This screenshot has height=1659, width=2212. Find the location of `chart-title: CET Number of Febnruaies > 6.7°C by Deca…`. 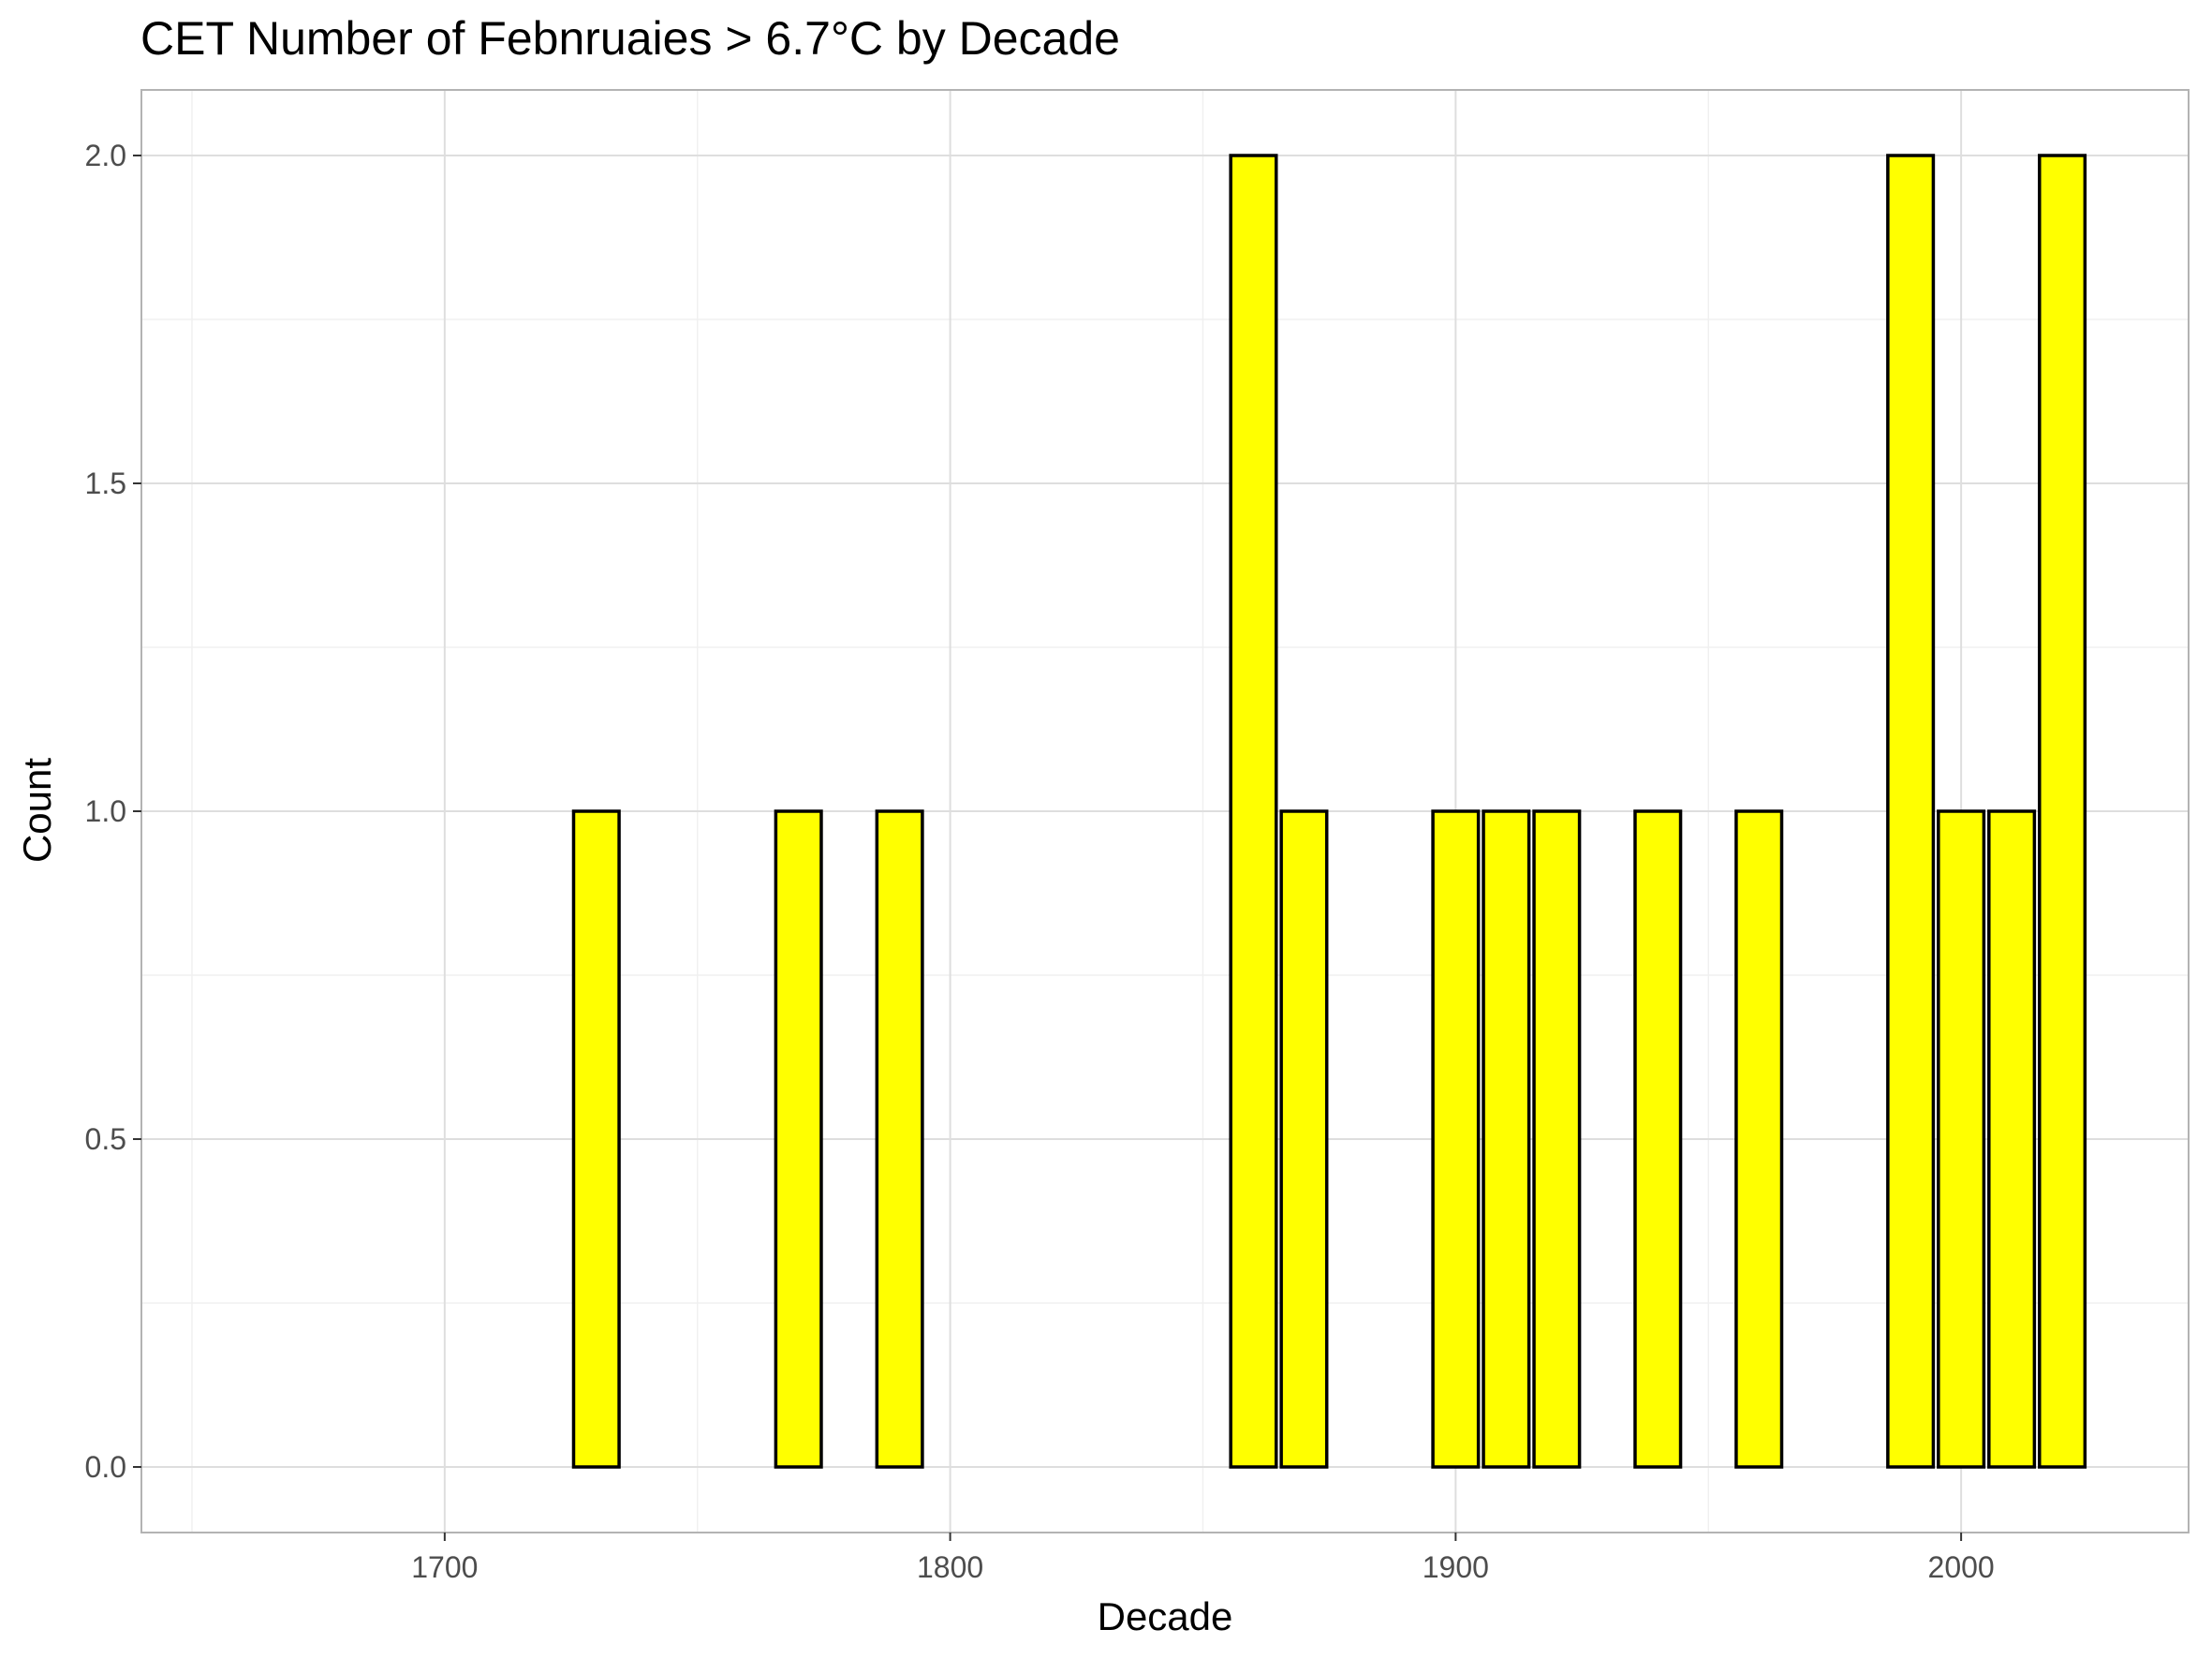

chart-title: CET Number of Febnruaies > 6.7°C by Deca… is located at coordinates (630, 38).